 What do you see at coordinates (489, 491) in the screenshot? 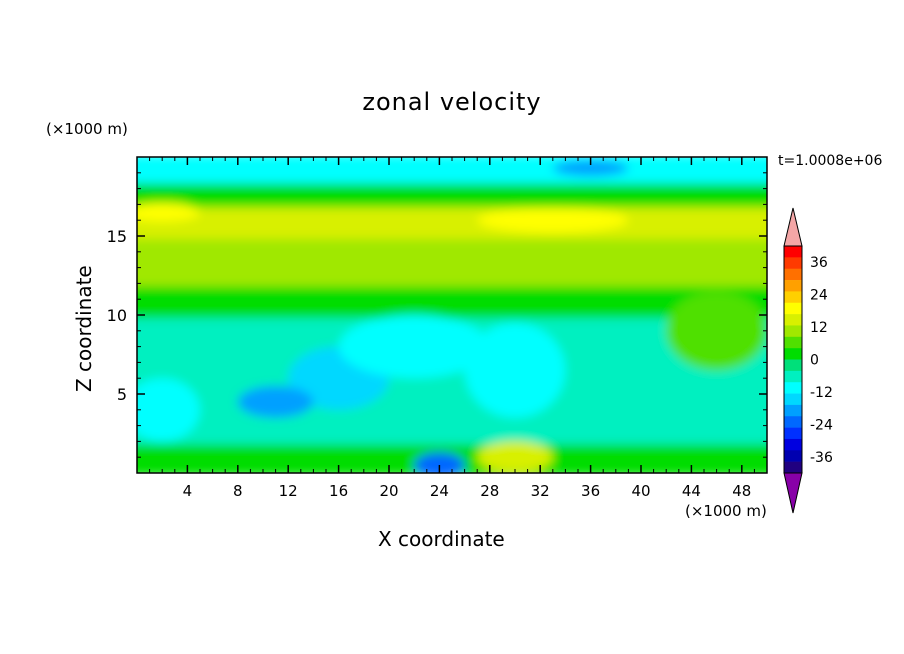
I see `x-tick-label: 28` at bounding box center [489, 491].